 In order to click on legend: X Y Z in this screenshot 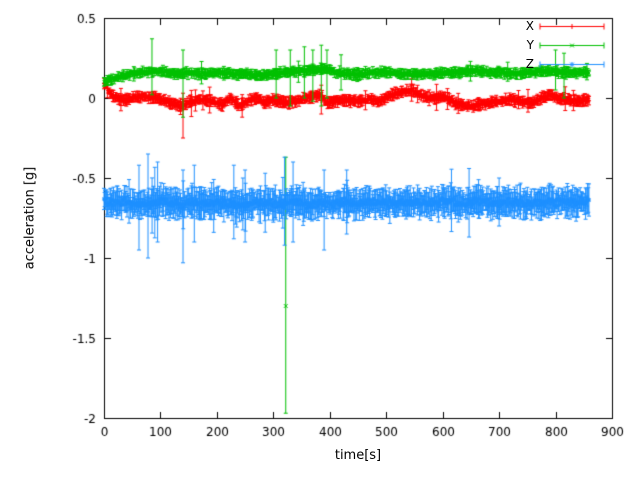, I will do `click(530, 45)`.